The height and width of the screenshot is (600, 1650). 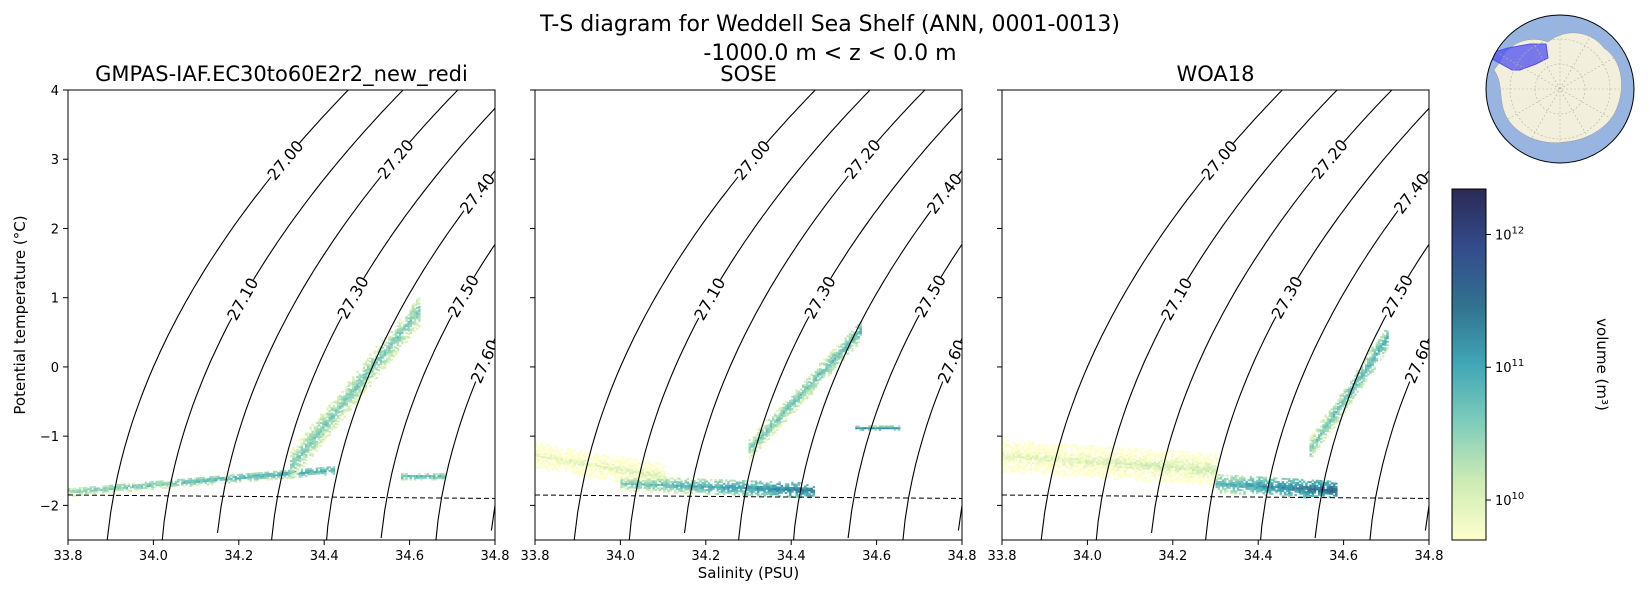 I want to click on contour-label-bg, so click(x=942, y=193).